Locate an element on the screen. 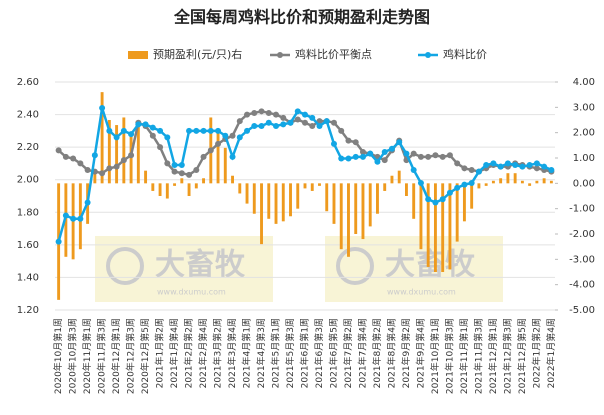 This screenshot has width=604, height=415. x-tick-label: 2021年7月第2周 is located at coordinates (348, 353).